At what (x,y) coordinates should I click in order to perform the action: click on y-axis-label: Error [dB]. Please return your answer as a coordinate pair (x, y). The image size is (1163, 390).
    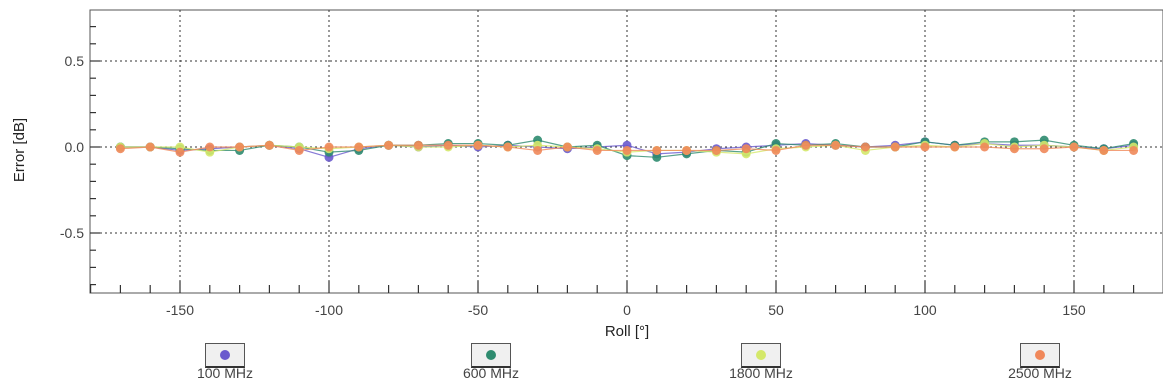
    Looking at the image, I should click on (19, 150).